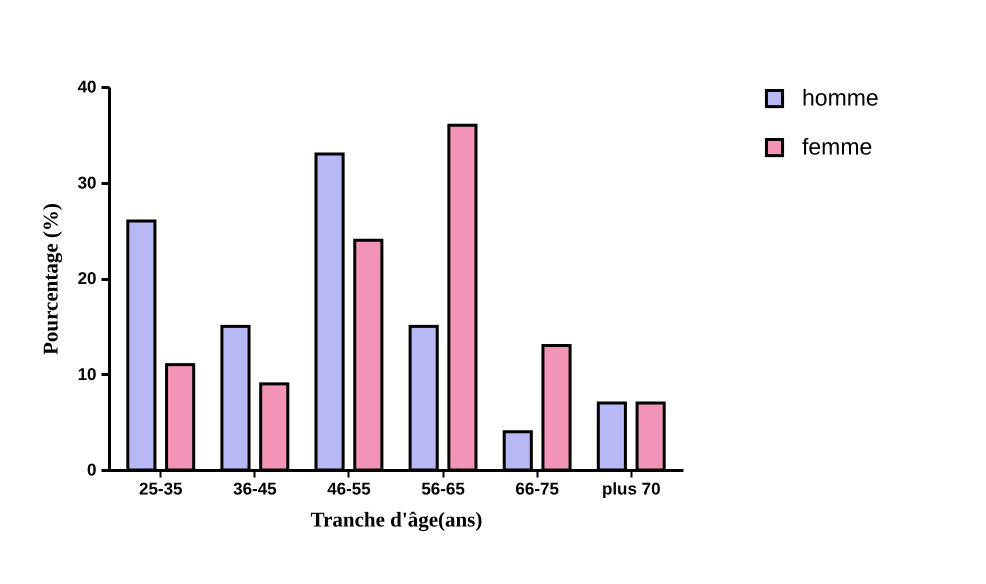 The height and width of the screenshot is (584, 986). I want to click on x-tick-label: 56-65, so click(443, 489).